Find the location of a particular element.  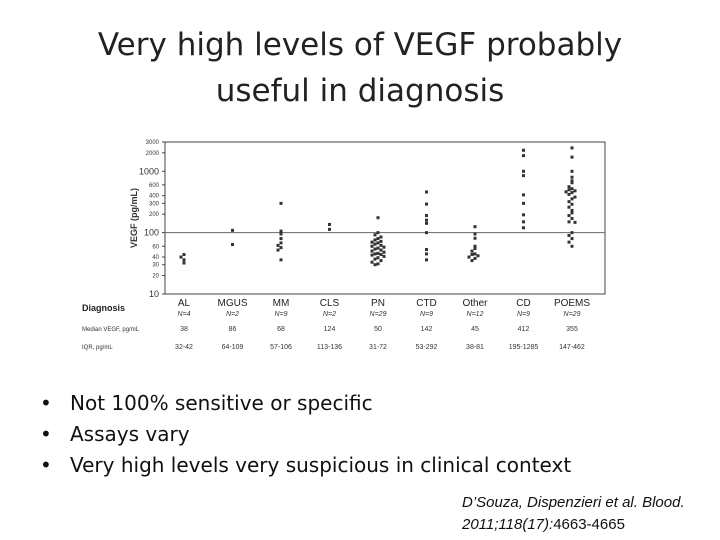

group-median: 45 is located at coordinates (475, 329).